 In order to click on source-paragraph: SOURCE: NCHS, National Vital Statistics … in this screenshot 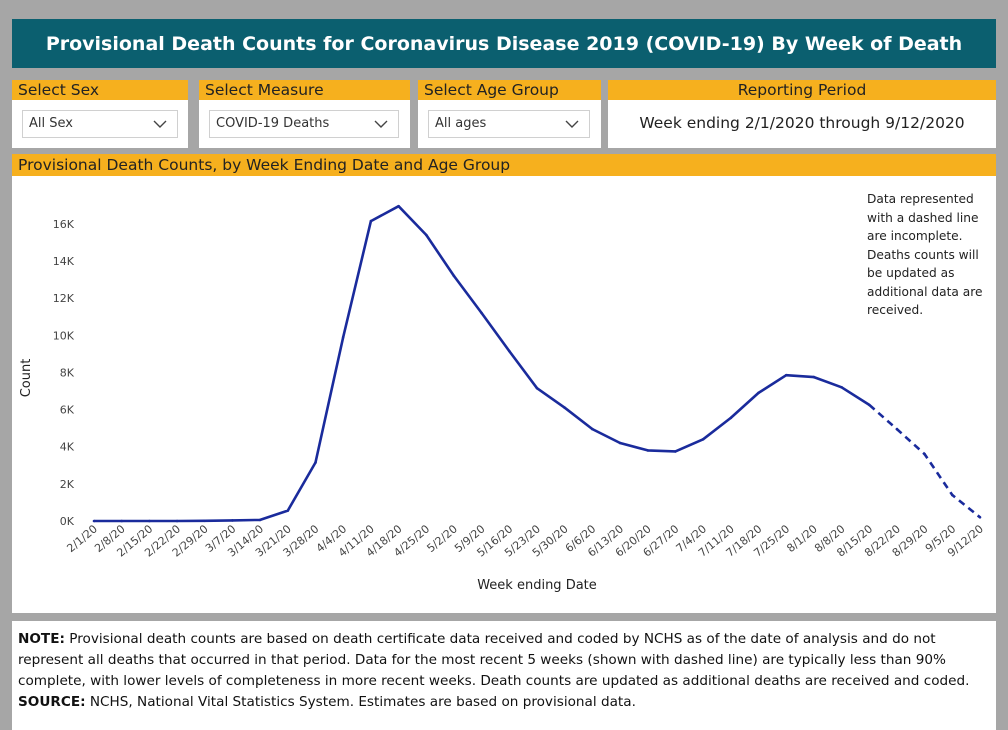, I will do `click(504, 702)`.